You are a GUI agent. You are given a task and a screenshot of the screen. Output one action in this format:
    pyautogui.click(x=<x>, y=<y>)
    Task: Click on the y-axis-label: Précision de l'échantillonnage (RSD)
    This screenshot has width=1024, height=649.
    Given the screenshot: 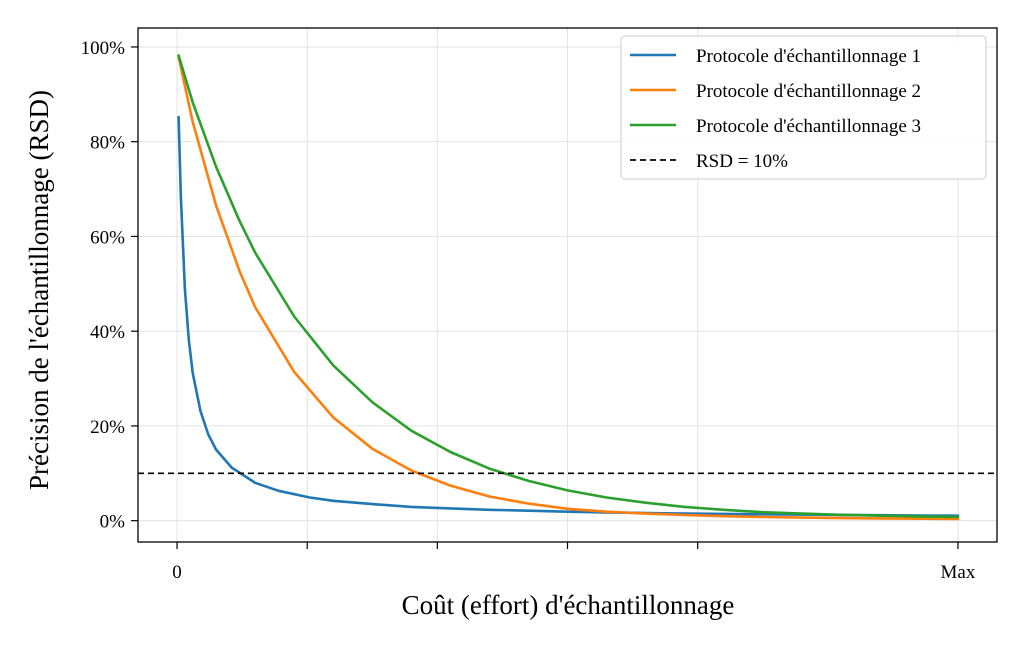 What is the action you would take?
    pyautogui.click(x=39, y=290)
    